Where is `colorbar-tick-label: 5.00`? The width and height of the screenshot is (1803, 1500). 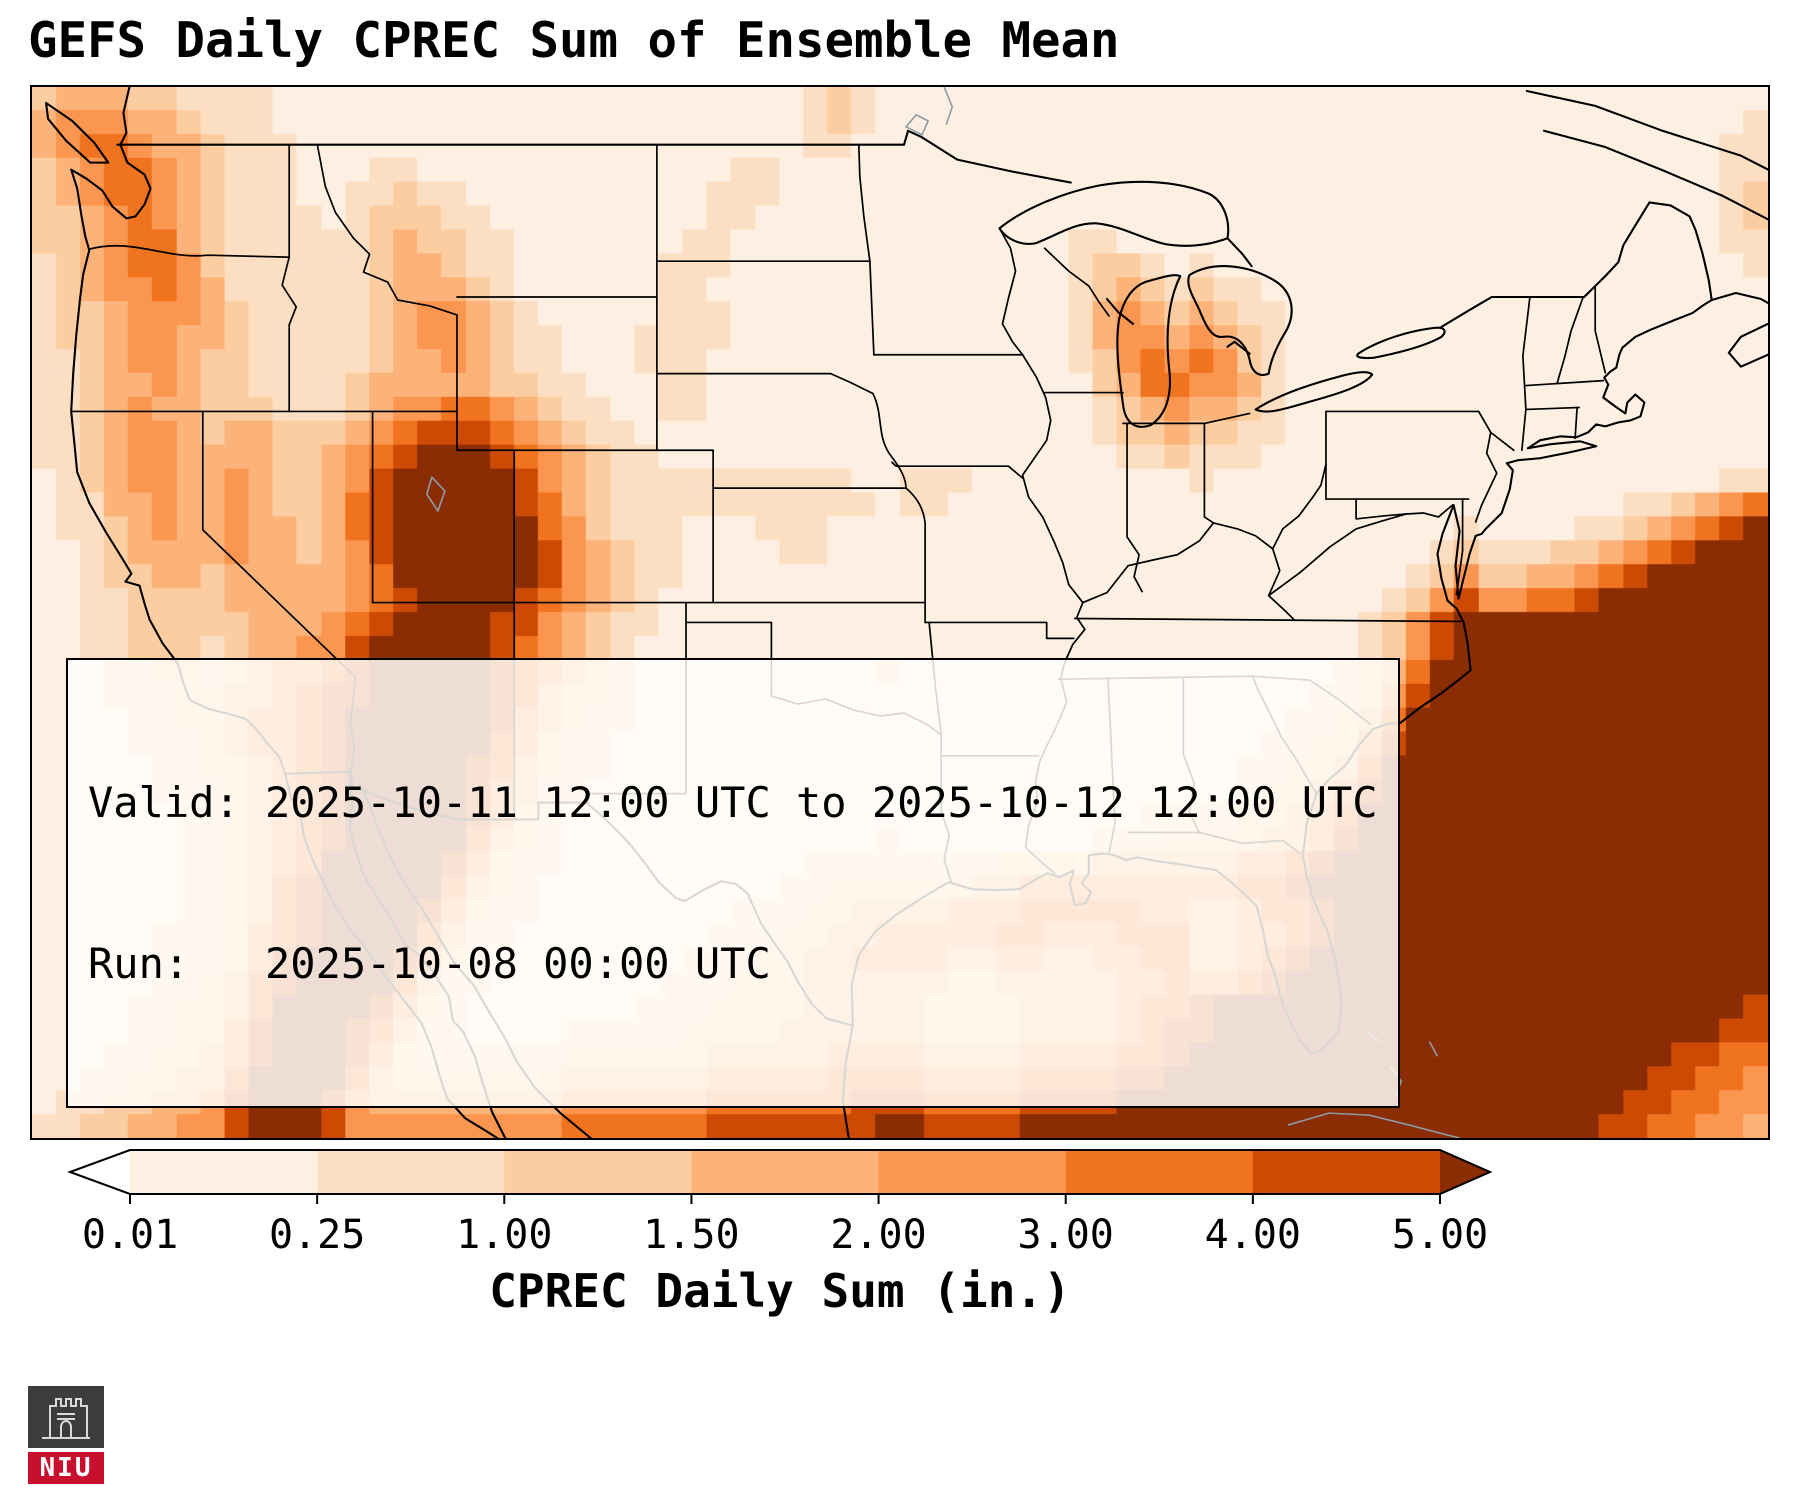 colorbar-tick-label: 5.00 is located at coordinates (1440, 1235).